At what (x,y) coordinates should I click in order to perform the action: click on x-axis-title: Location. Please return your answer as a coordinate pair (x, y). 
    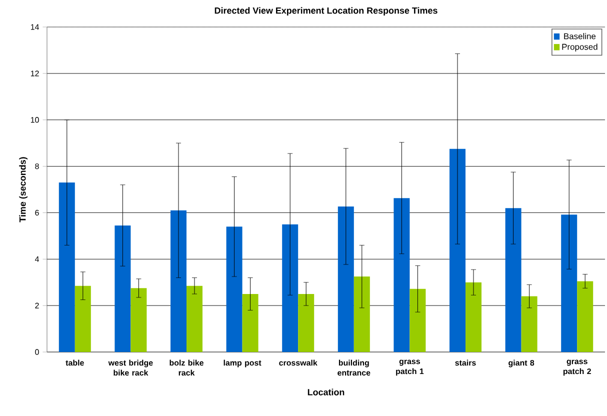
    Looking at the image, I should click on (326, 392).